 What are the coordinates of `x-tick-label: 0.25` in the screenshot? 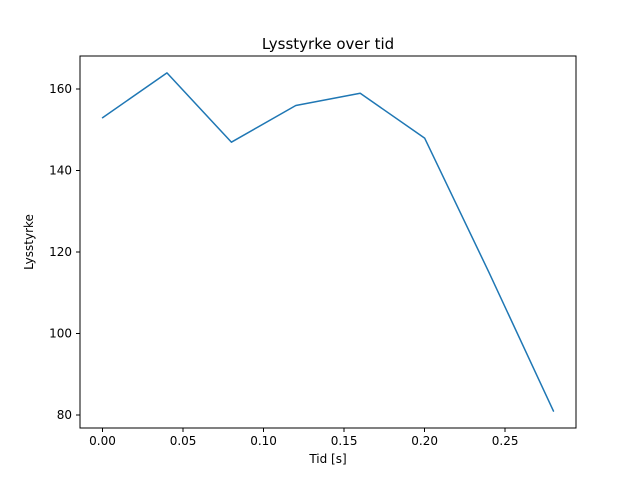 It's located at (505, 441).